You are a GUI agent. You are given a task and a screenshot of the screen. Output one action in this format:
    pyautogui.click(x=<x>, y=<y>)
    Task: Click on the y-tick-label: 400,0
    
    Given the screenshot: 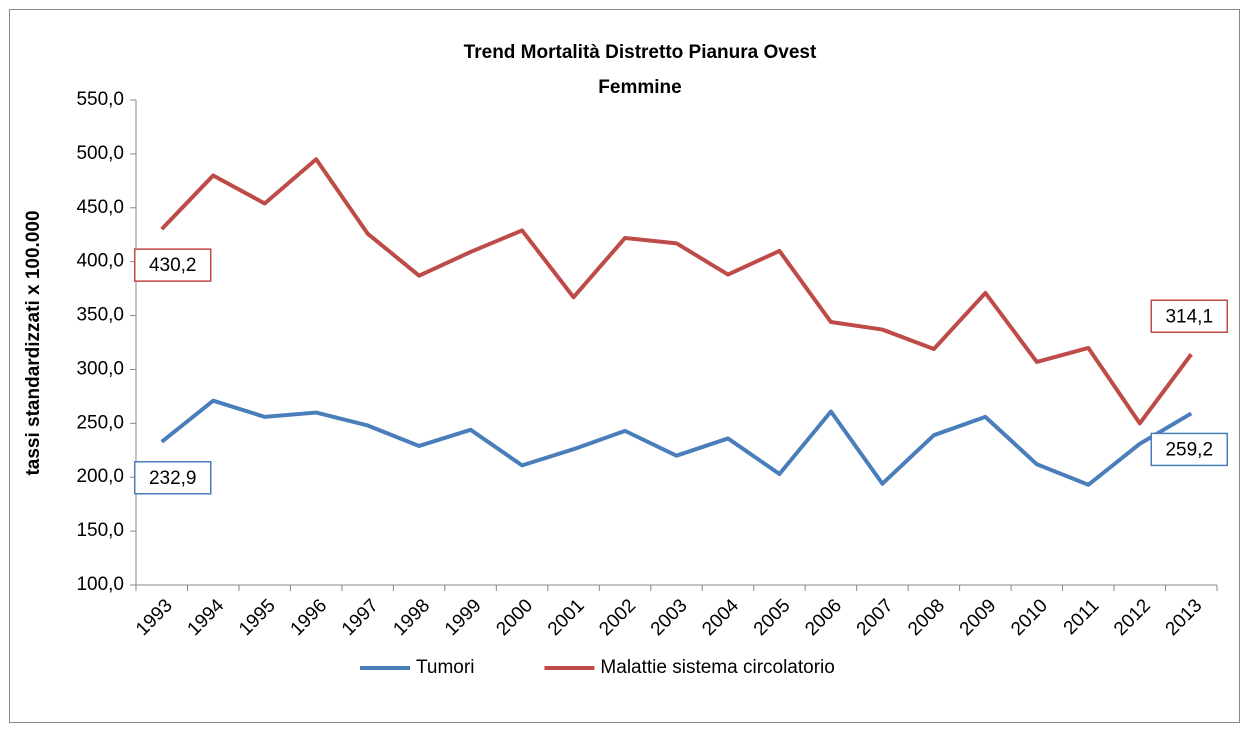 What is the action you would take?
    pyautogui.click(x=100, y=261)
    